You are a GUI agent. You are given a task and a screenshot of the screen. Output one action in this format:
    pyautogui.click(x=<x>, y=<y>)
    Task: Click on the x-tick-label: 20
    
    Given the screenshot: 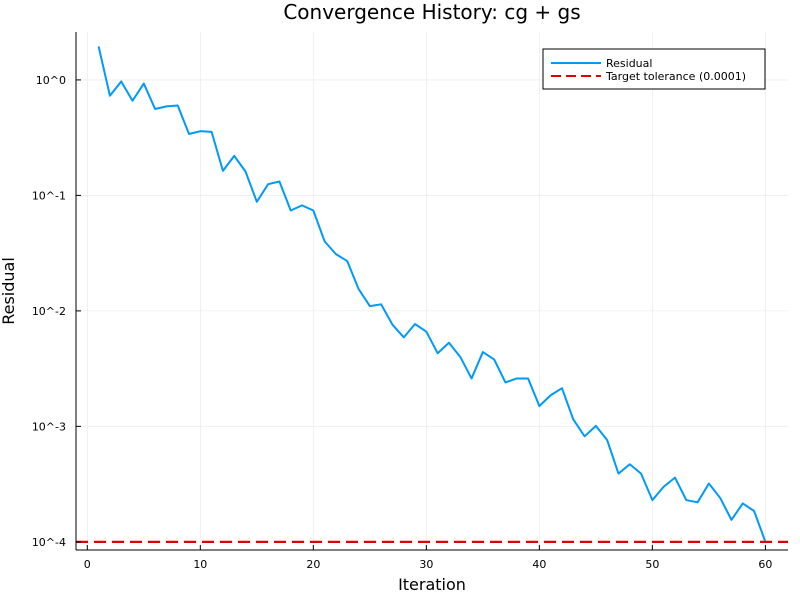 What is the action you would take?
    pyautogui.click(x=313, y=564)
    